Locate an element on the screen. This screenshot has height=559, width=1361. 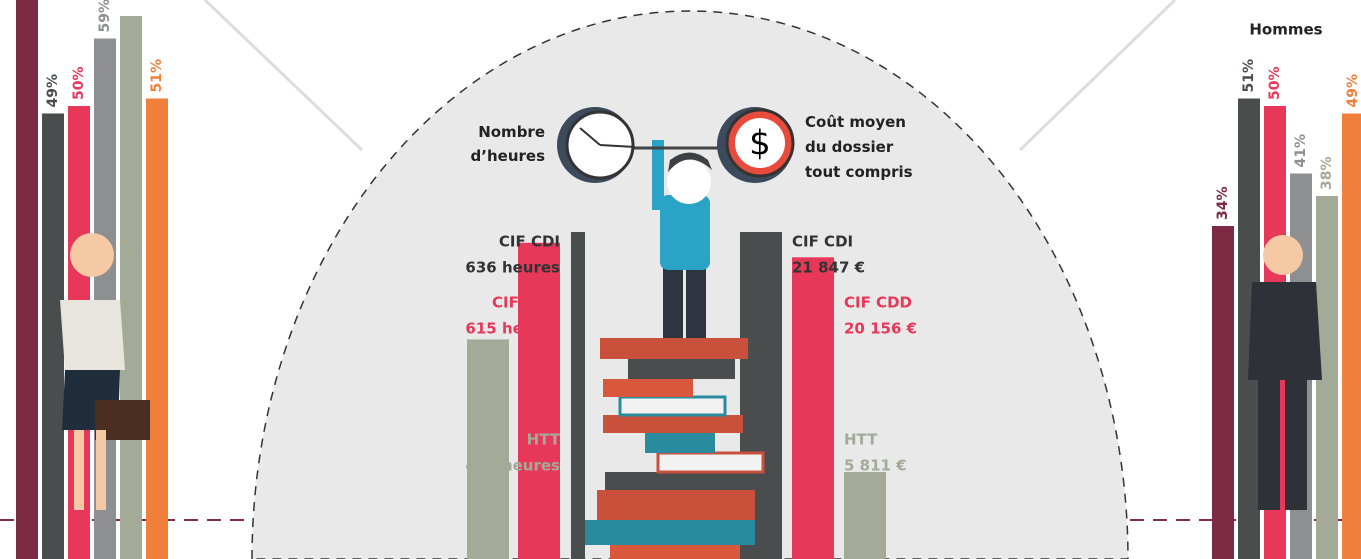
bar-label: 34% is located at coordinates (1223, 203).